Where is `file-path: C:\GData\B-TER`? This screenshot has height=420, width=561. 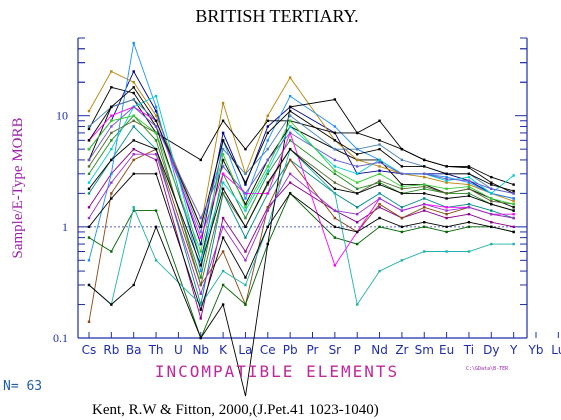
file-path: C:\GData\B-TER is located at coordinates (487, 369).